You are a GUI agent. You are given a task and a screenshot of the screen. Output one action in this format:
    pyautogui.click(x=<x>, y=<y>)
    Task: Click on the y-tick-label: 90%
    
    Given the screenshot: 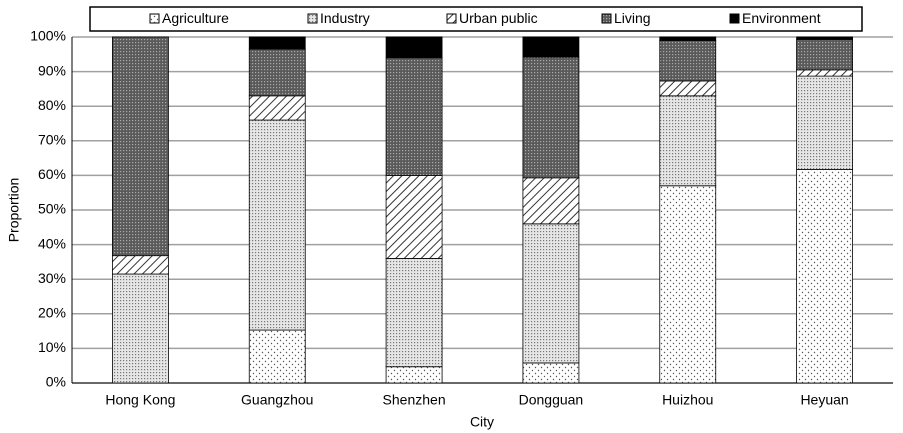 What is the action you would take?
    pyautogui.click(x=52, y=70)
    